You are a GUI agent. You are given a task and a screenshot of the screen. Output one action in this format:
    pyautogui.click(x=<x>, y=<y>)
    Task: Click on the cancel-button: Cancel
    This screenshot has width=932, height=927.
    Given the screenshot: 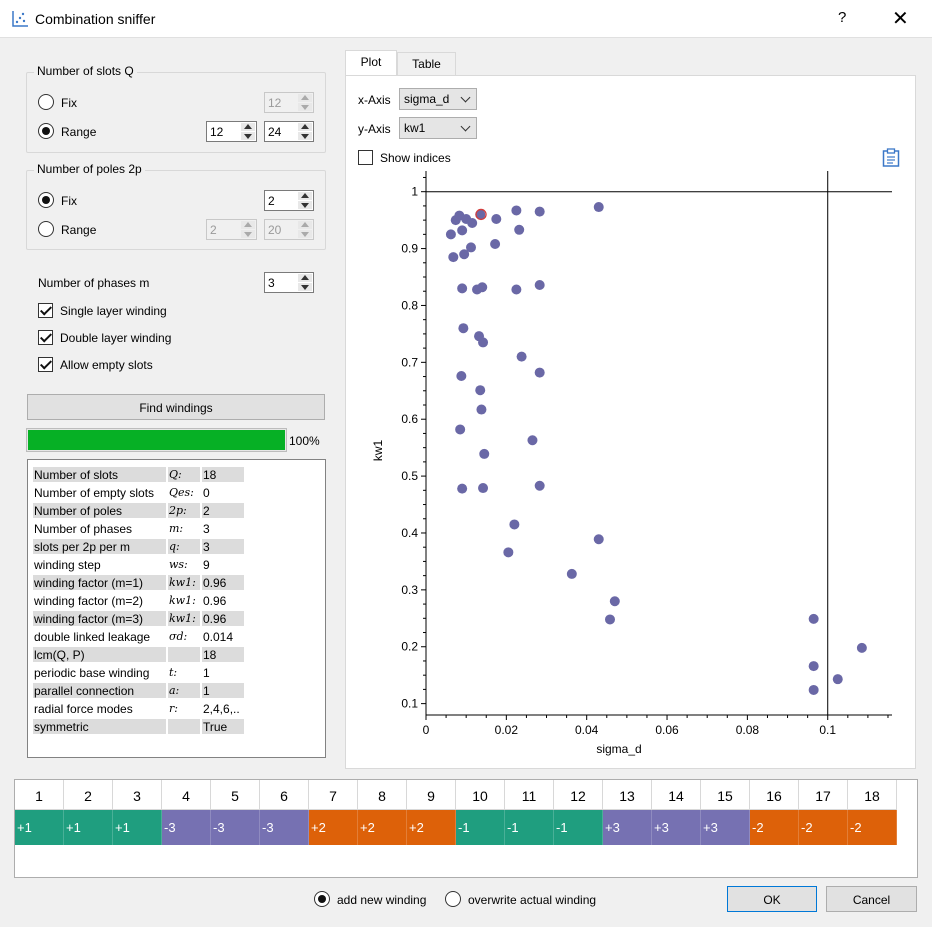 What is the action you would take?
    pyautogui.click(x=871, y=899)
    